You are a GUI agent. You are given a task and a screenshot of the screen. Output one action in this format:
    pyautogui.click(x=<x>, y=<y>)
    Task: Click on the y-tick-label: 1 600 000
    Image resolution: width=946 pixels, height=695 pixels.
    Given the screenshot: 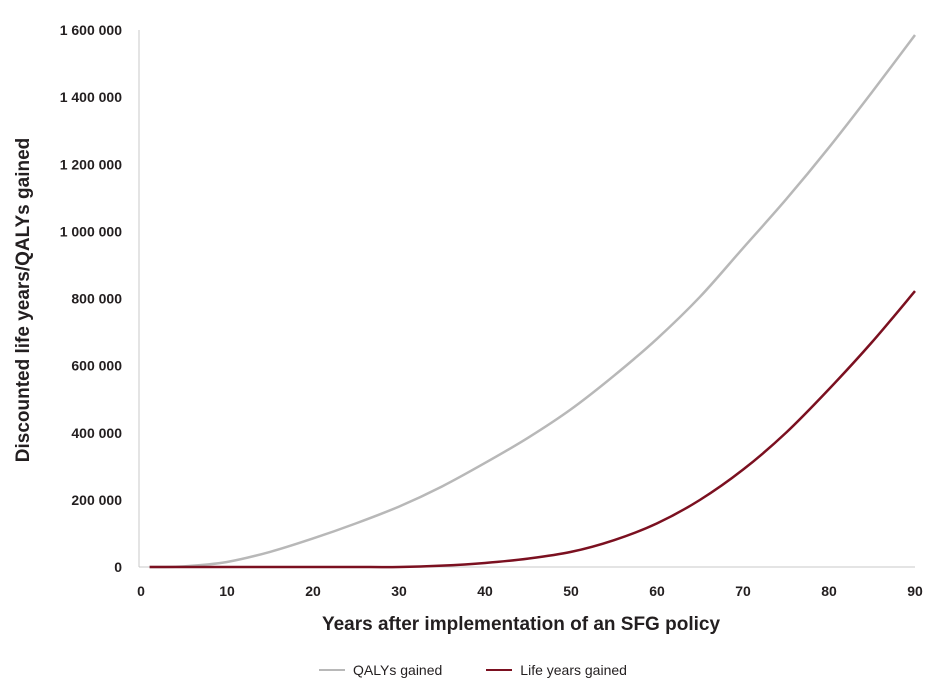 What is the action you would take?
    pyautogui.click(x=91, y=30)
    